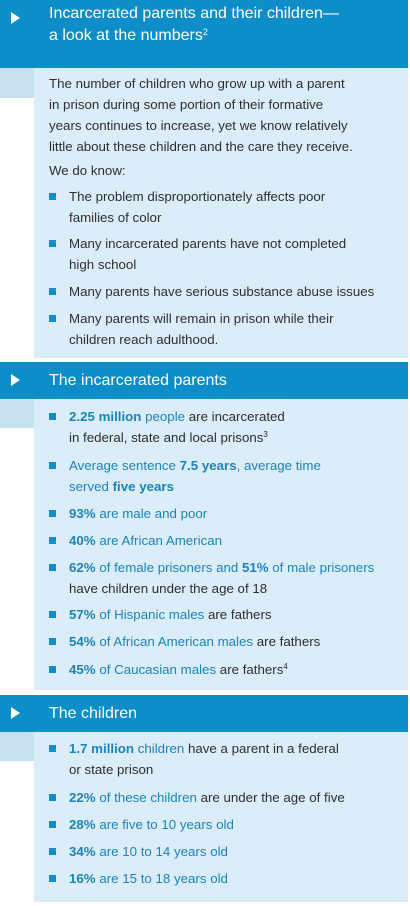  What do you see at coordinates (128, 35) in the screenshot?
I see `section-title-line2: a look at the numbers2` at bounding box center [128, 35].